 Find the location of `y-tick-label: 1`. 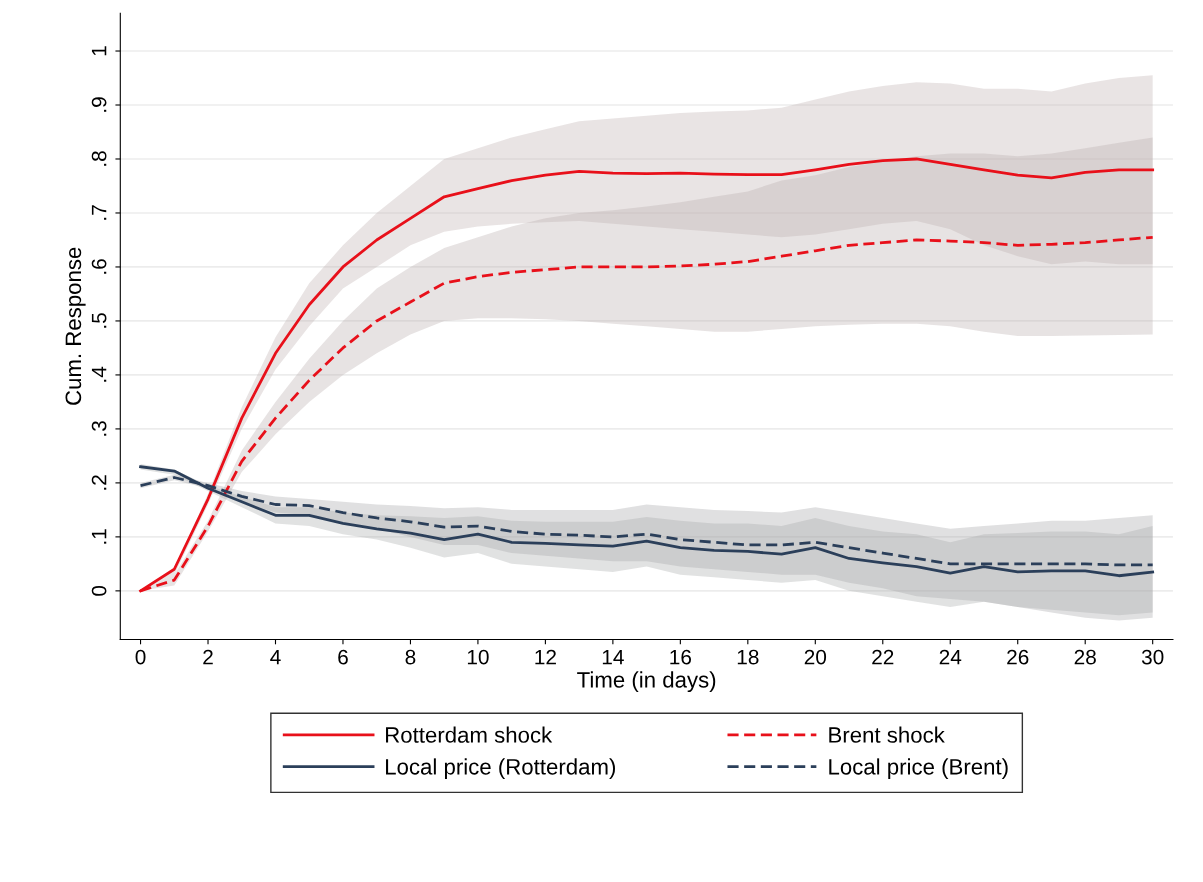

y-tick-label: 1 is located at coordinates (99, 51).